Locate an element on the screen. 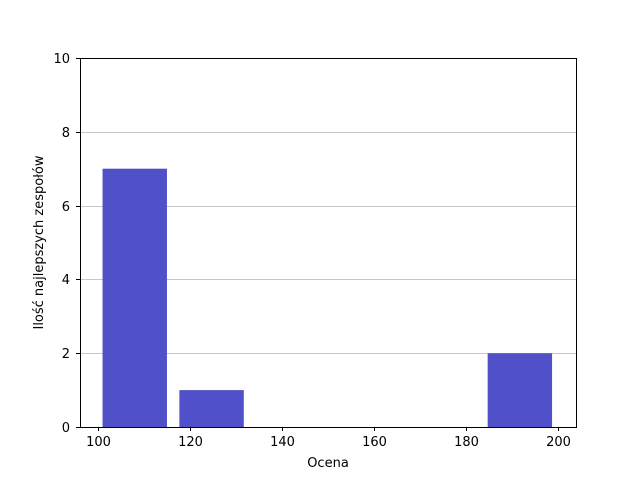  x-tick-label: 160 is located at coordinates (374, 442).